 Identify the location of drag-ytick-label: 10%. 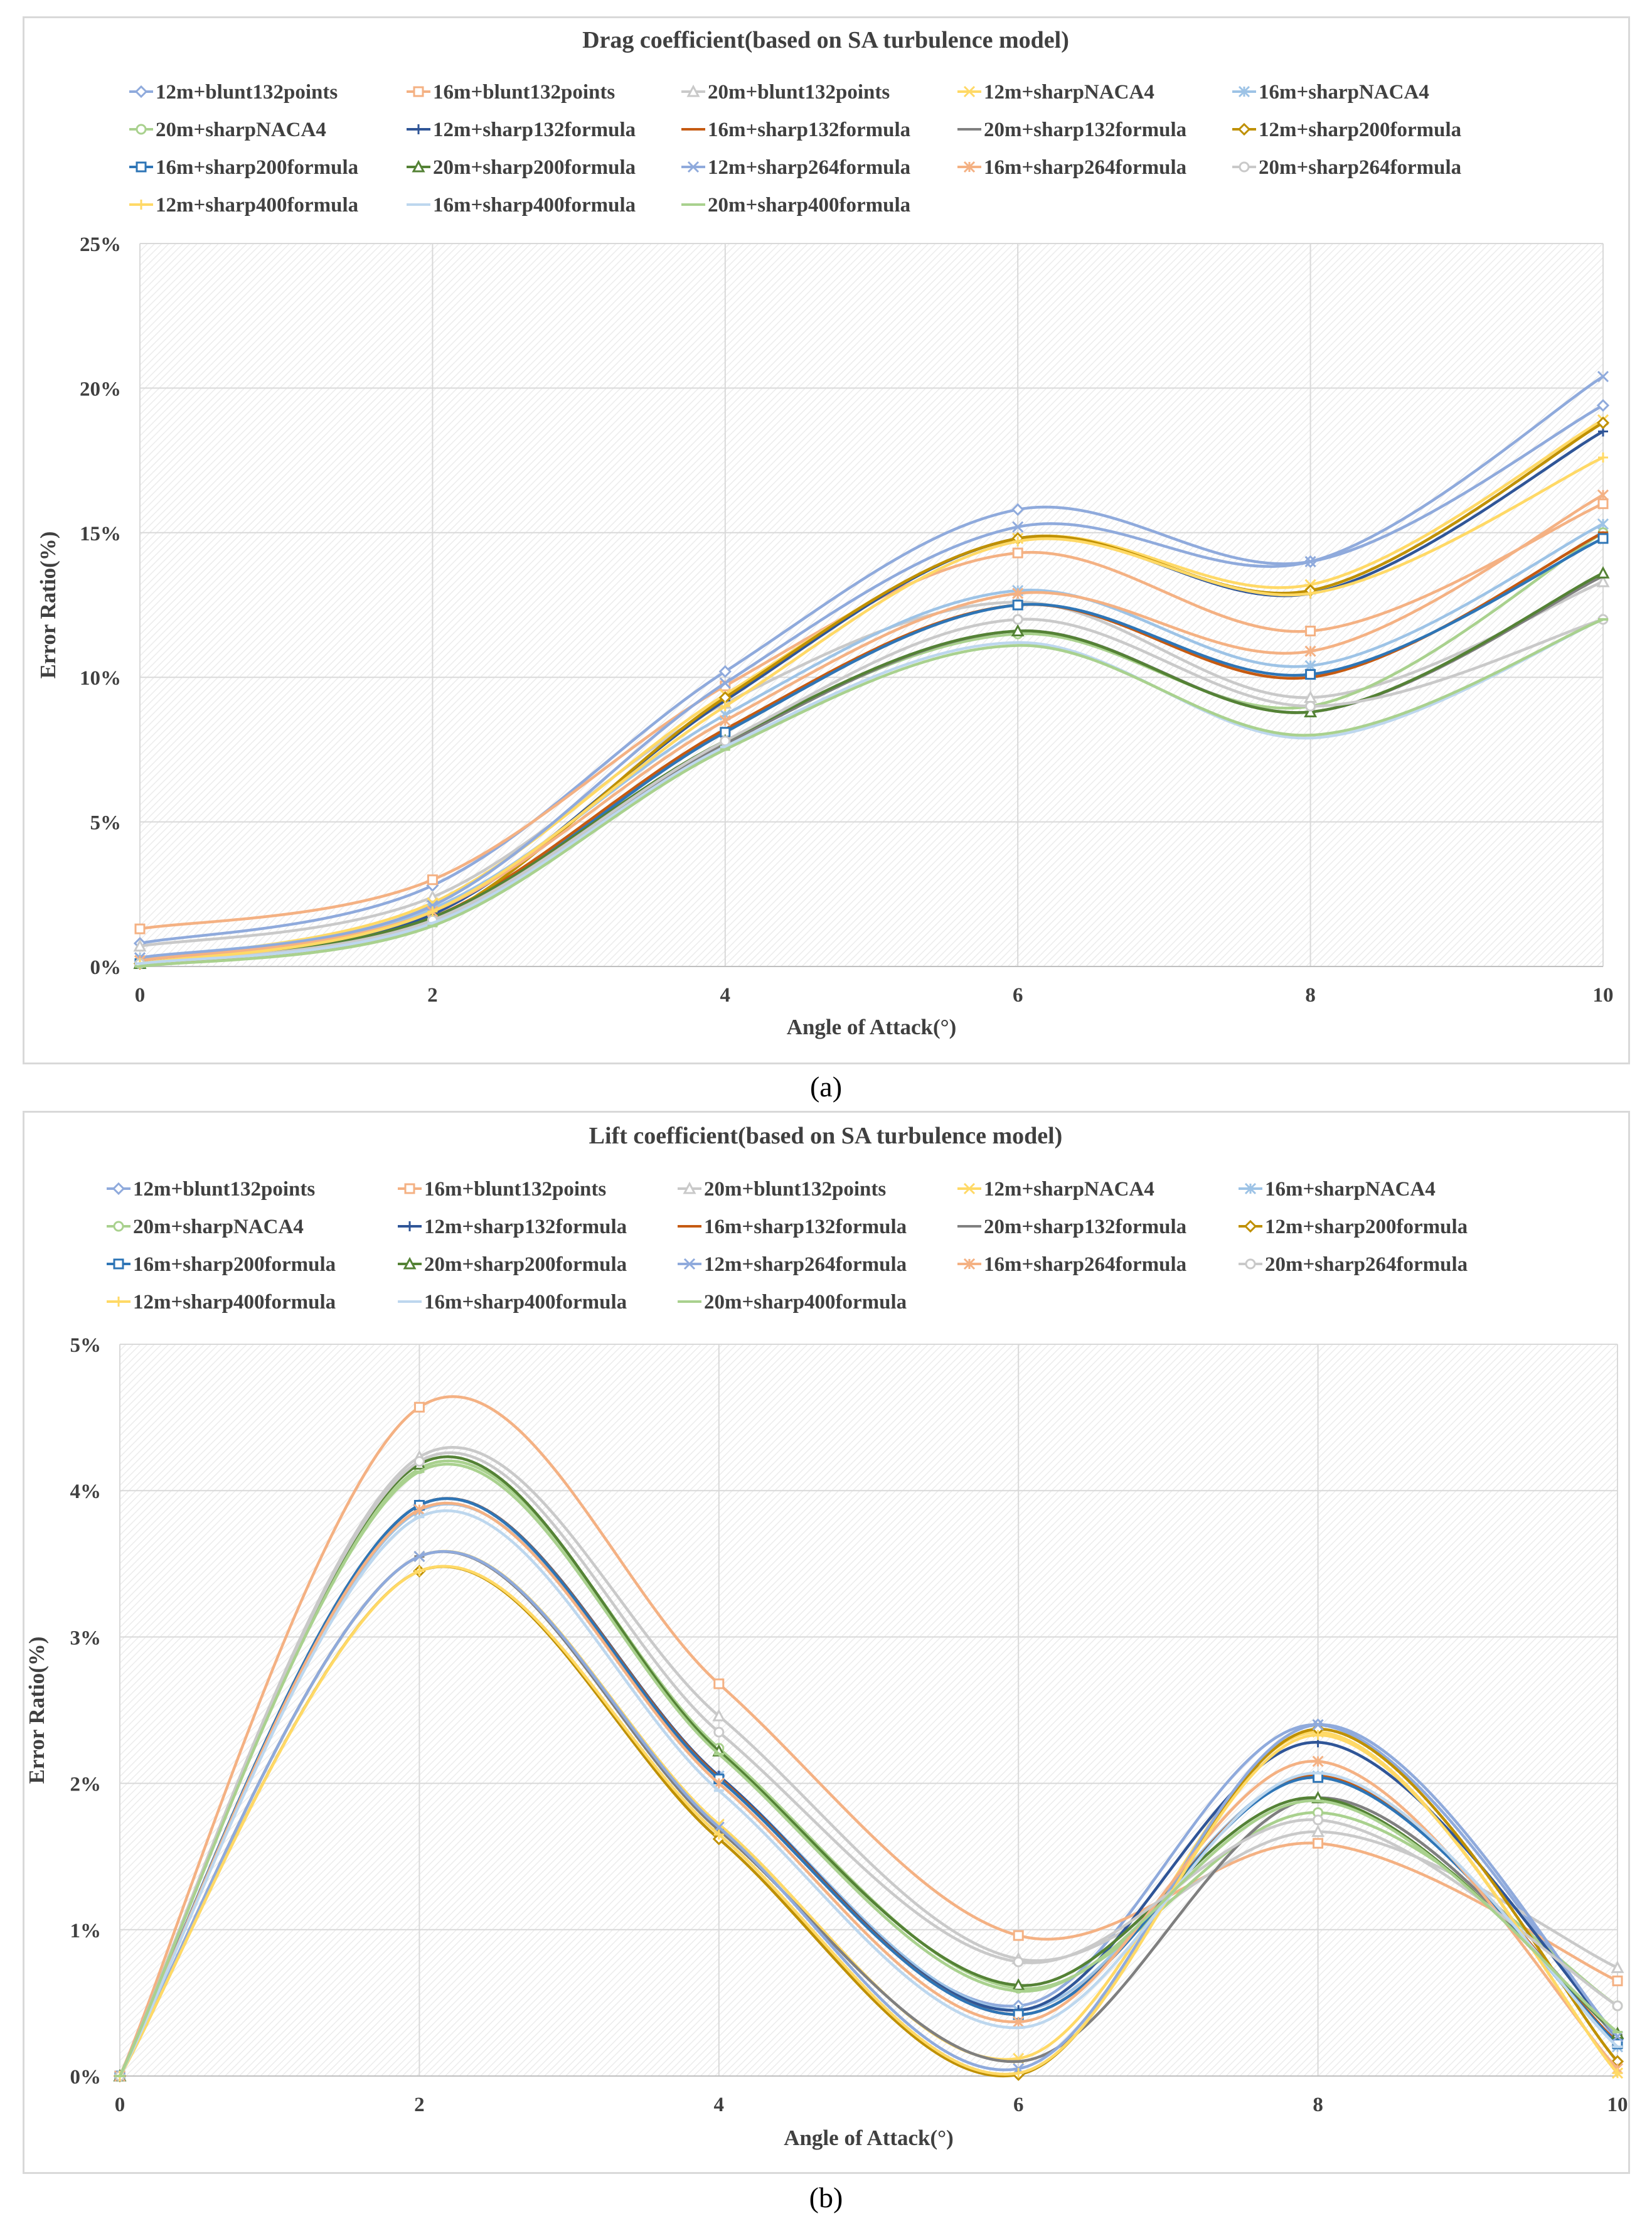
(100, 679).